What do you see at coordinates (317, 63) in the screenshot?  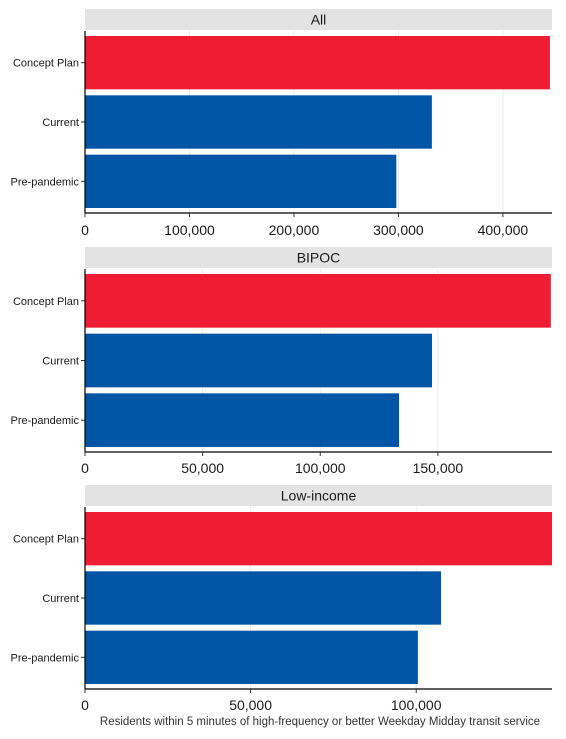 I see `bar-all-concept-plan` at bounding box center [317, 63].